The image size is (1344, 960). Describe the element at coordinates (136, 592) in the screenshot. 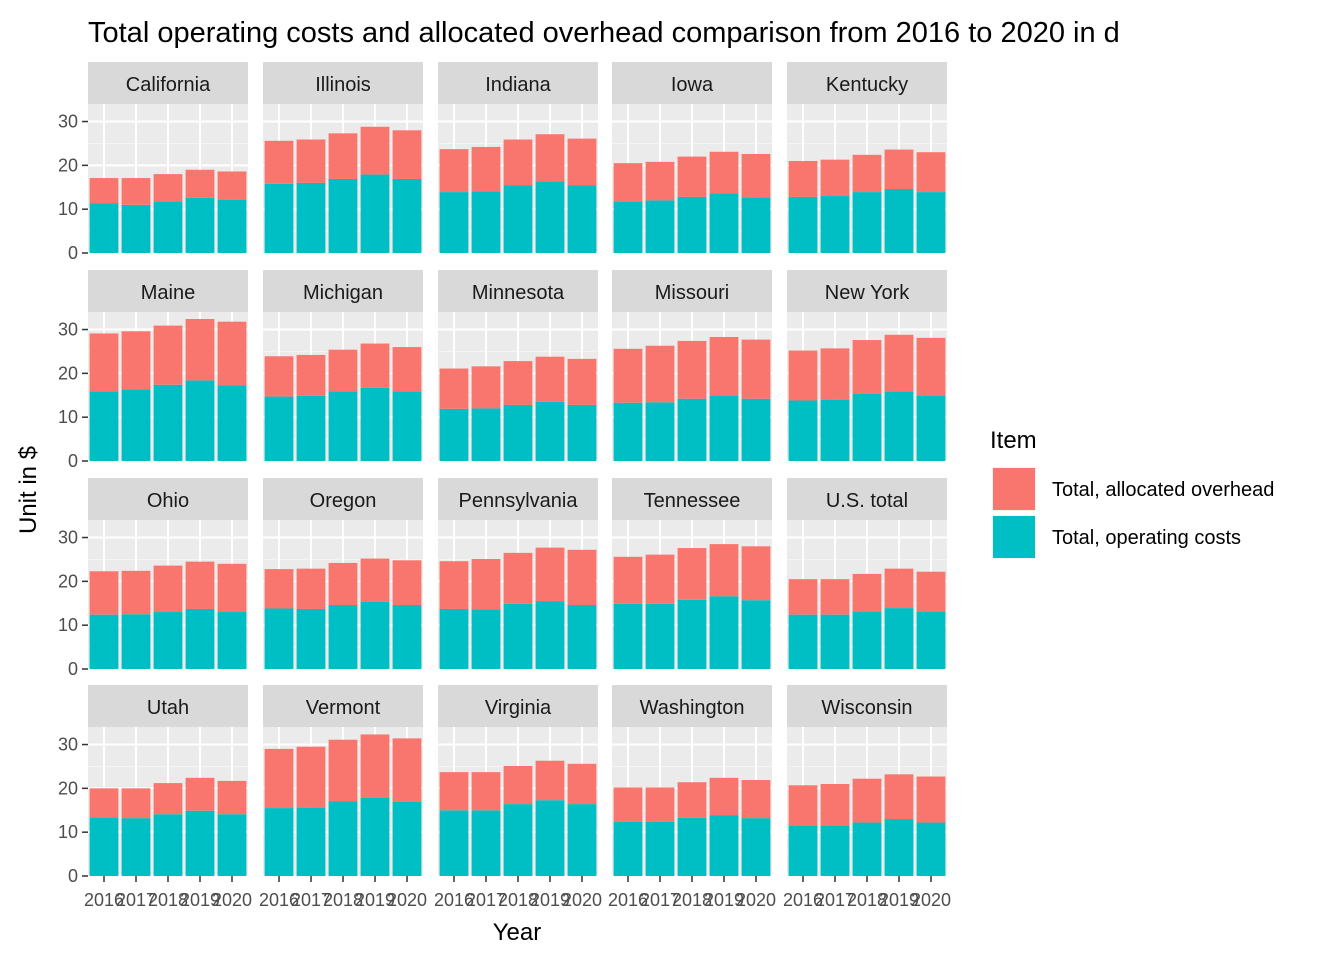

I see `bar-overhead-ohio-2017` at that location.